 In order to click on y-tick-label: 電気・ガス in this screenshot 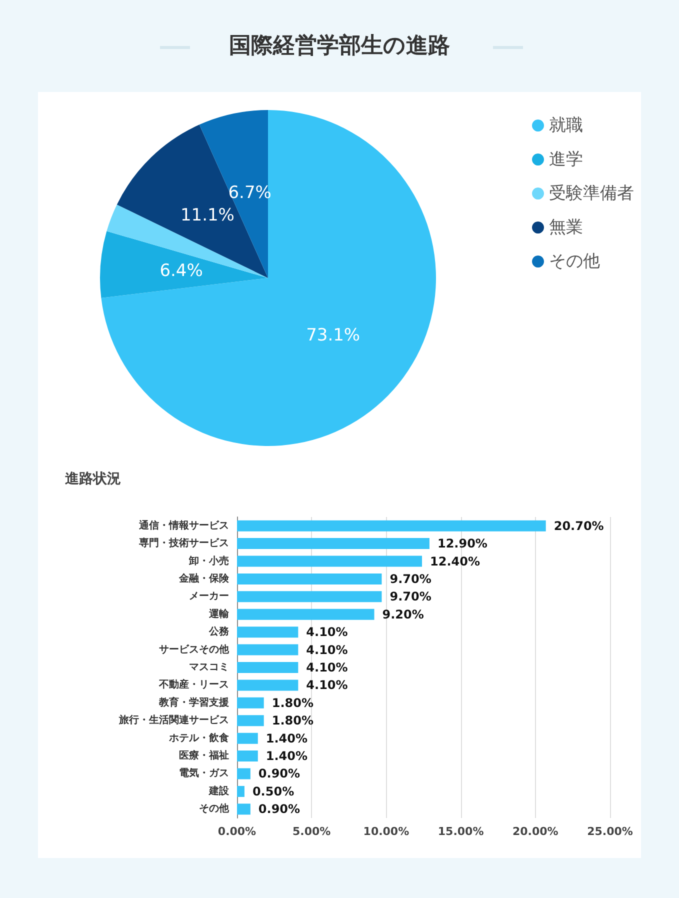, I will do `click(204, 773)`.